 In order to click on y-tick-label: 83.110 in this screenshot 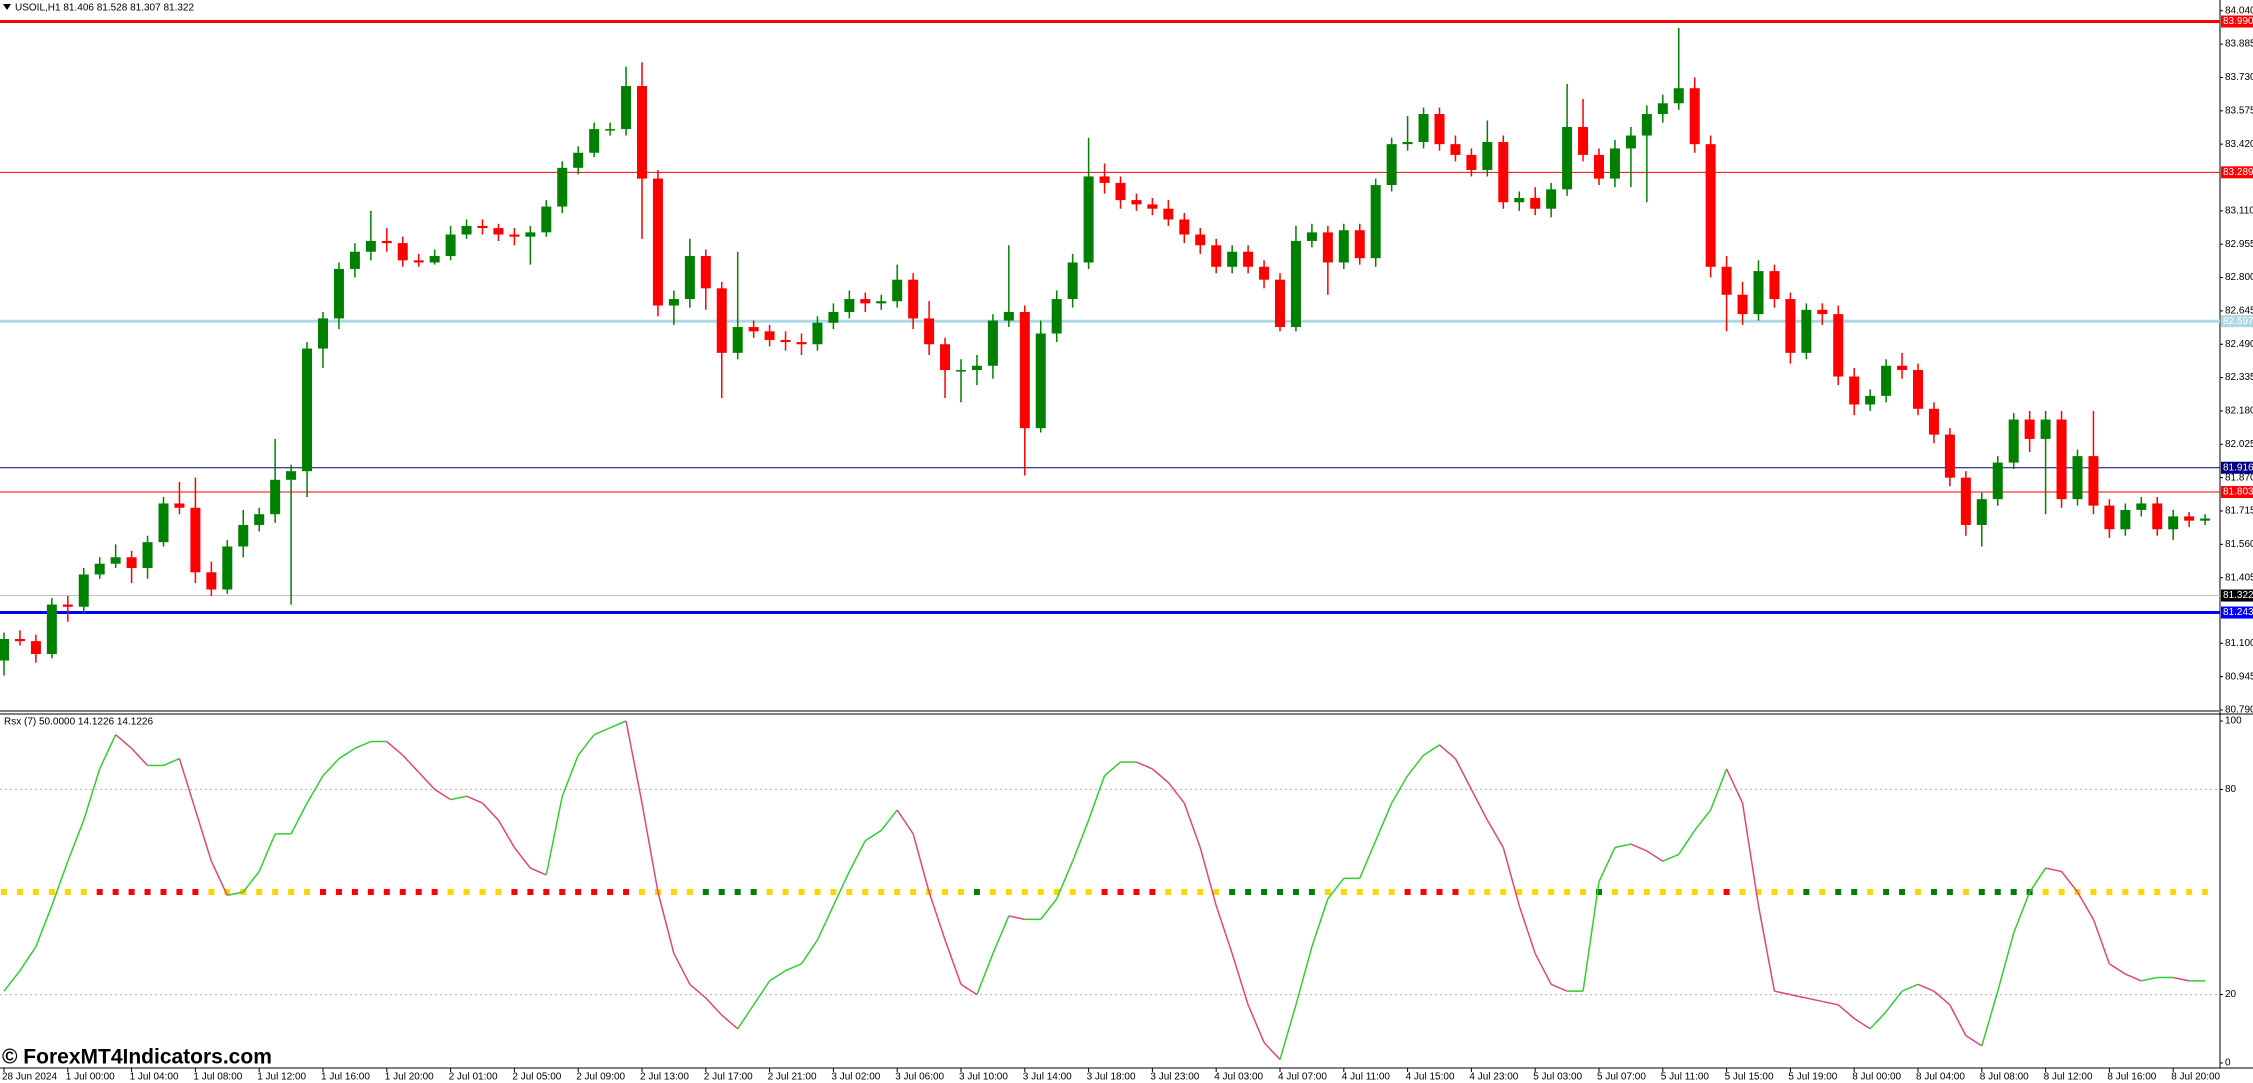, I will do `click(2239, 210)`.